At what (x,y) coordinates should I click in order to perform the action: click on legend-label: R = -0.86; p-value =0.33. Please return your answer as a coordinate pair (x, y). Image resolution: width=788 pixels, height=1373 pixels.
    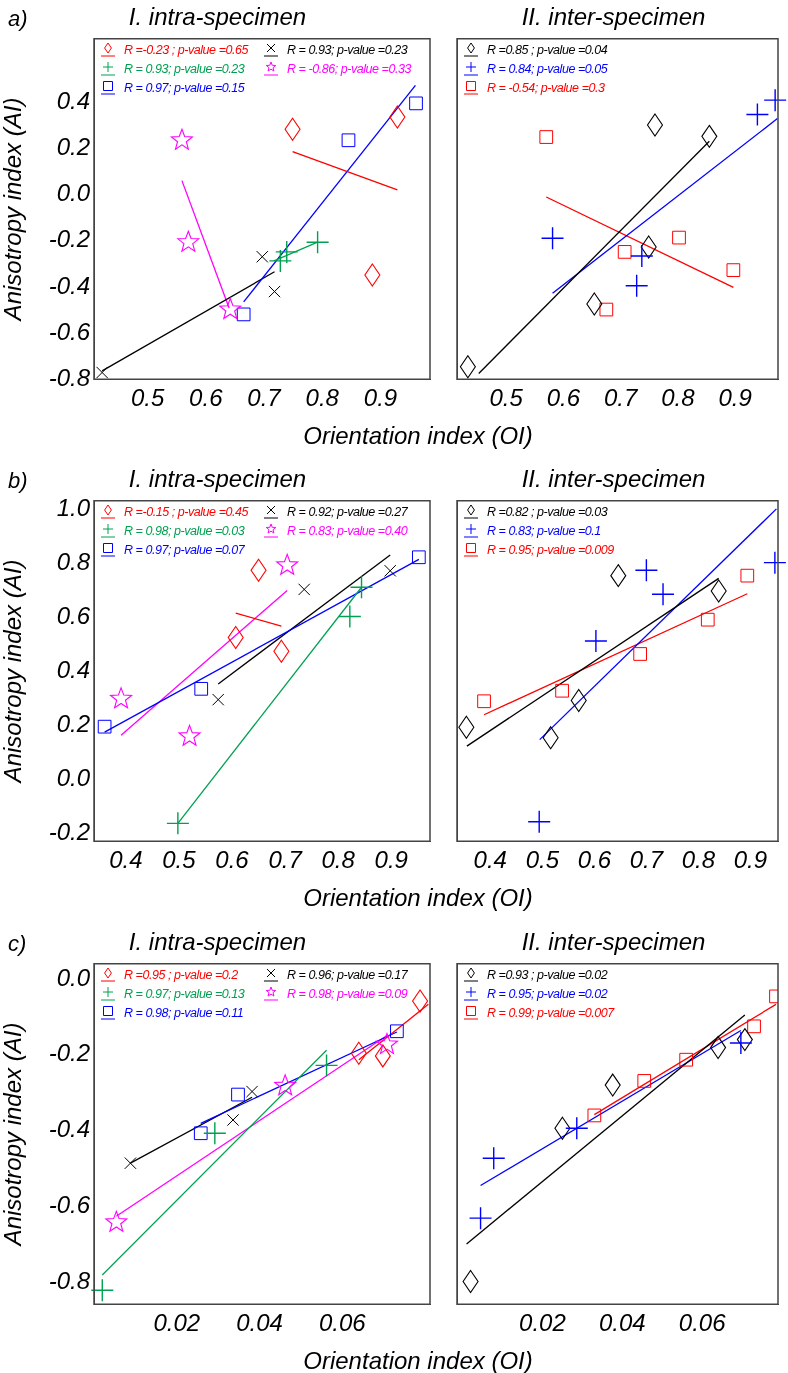
    Looking at the image, I should click on (348, 69).